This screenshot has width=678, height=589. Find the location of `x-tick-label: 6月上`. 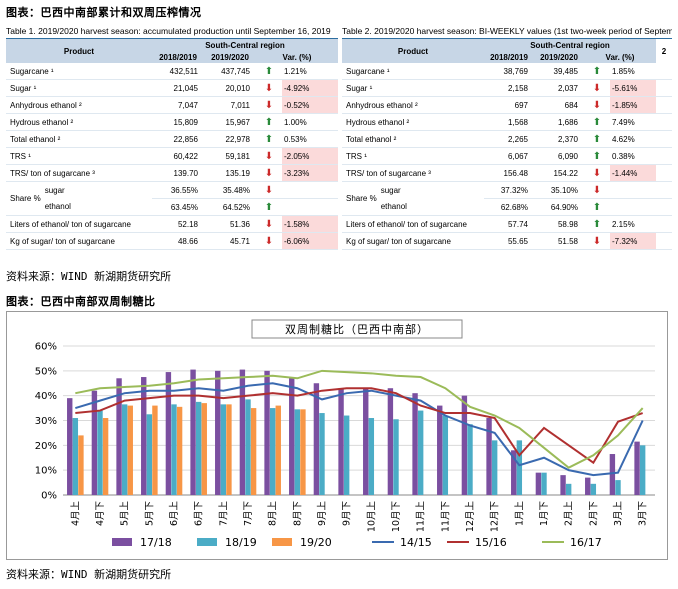

x-tick-label: 6月上 is located at coordinates (174, 514).